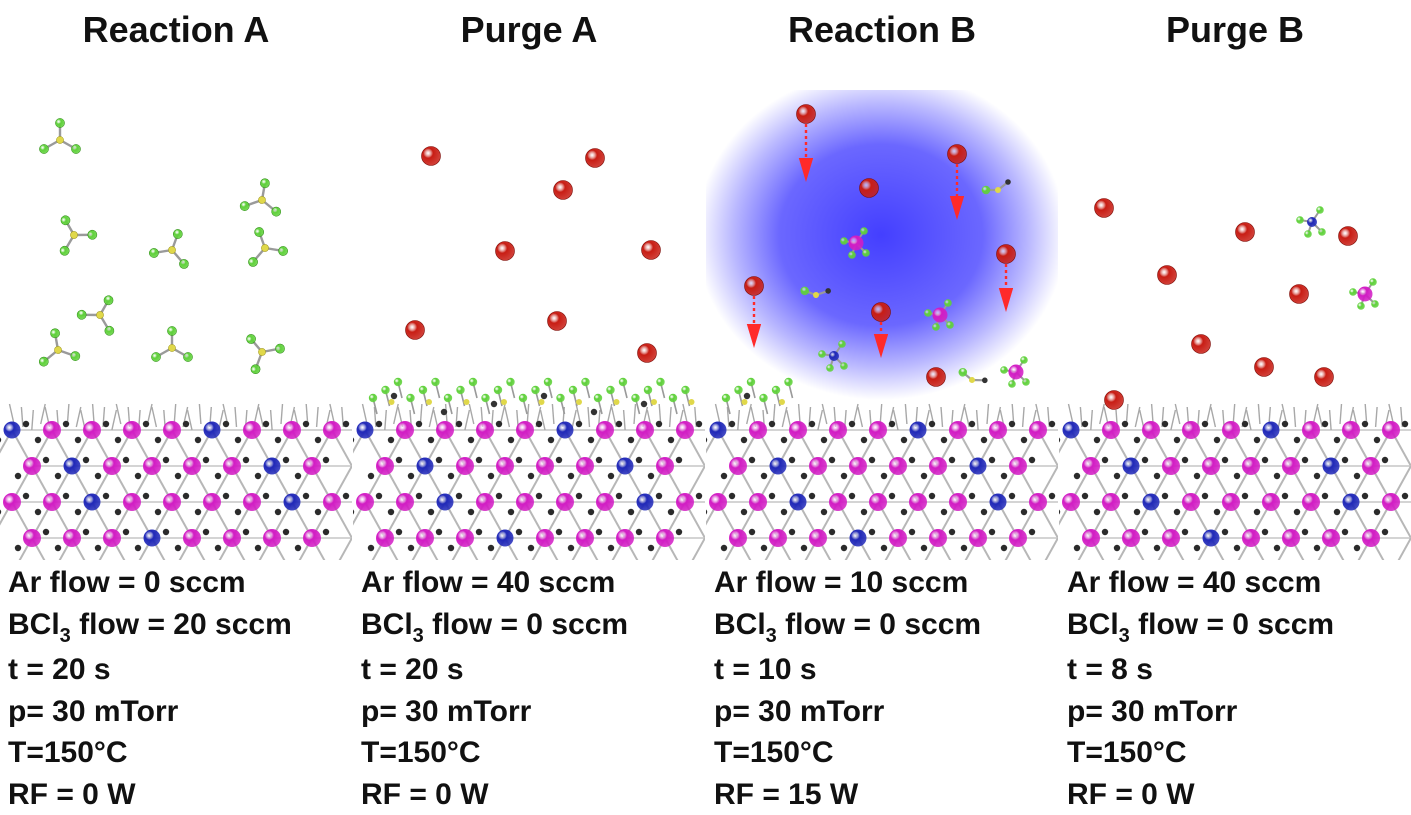 The image size is (1411, 815). I want to click on ar-flow-label: Ar flow = 10 sccm, so click(847, 583).